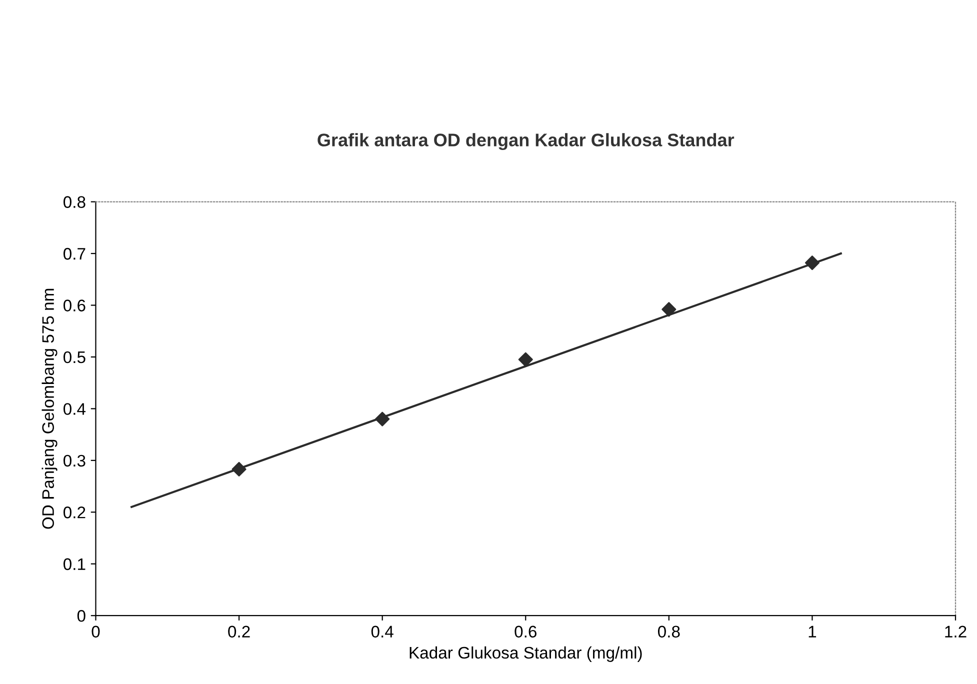 This screenshot has height=684, width=977. What do you see at coordinates (75, 202) in the screenshot?
I see `y-tick-label: 0.8` at bounding box center [75, 202].